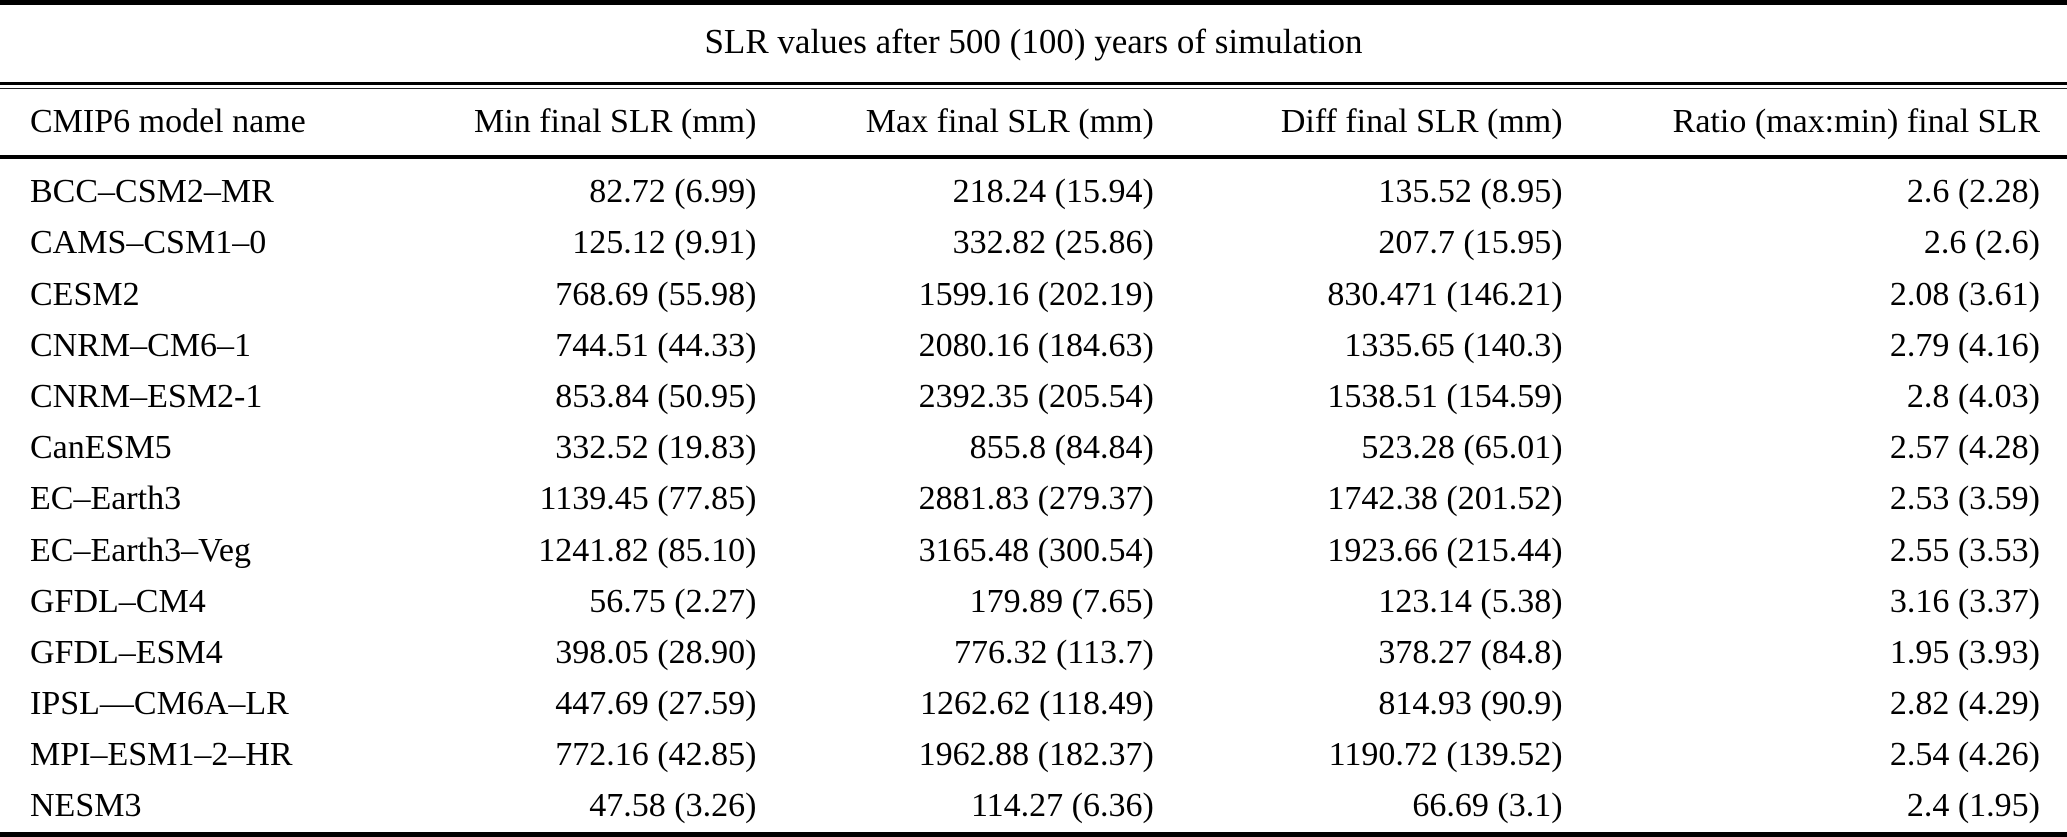  What do you see at coordinates (1964, 755) in the screenshot?
I see `ratio-slr-cell: 2.54 (4.26)` at bounding box center [1964, 755].